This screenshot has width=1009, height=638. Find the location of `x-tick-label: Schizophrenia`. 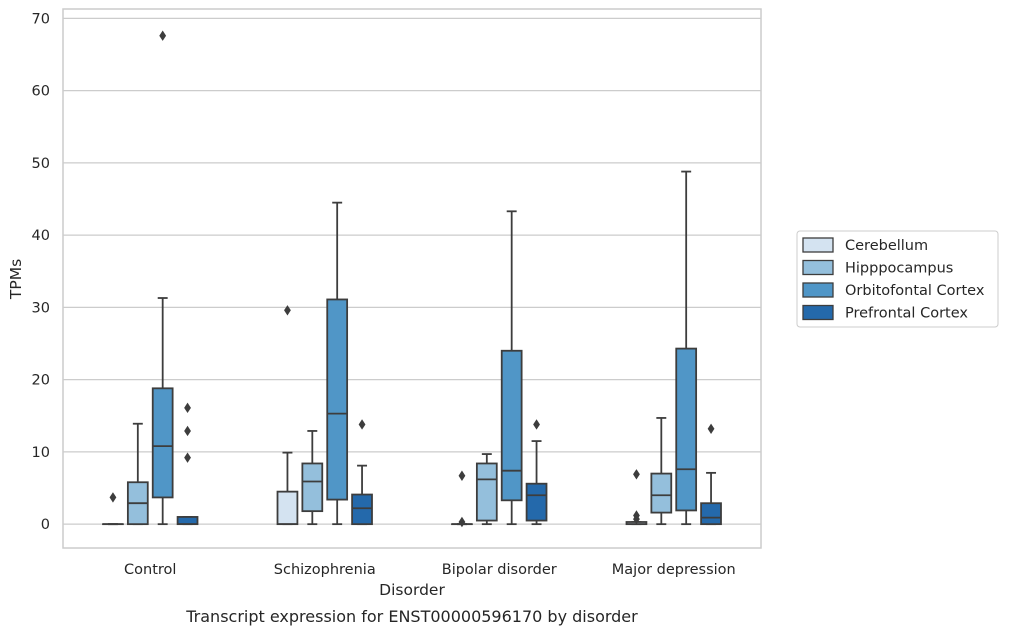

x-tick-label: Schizophrenia is located at coordinates (325, 570).